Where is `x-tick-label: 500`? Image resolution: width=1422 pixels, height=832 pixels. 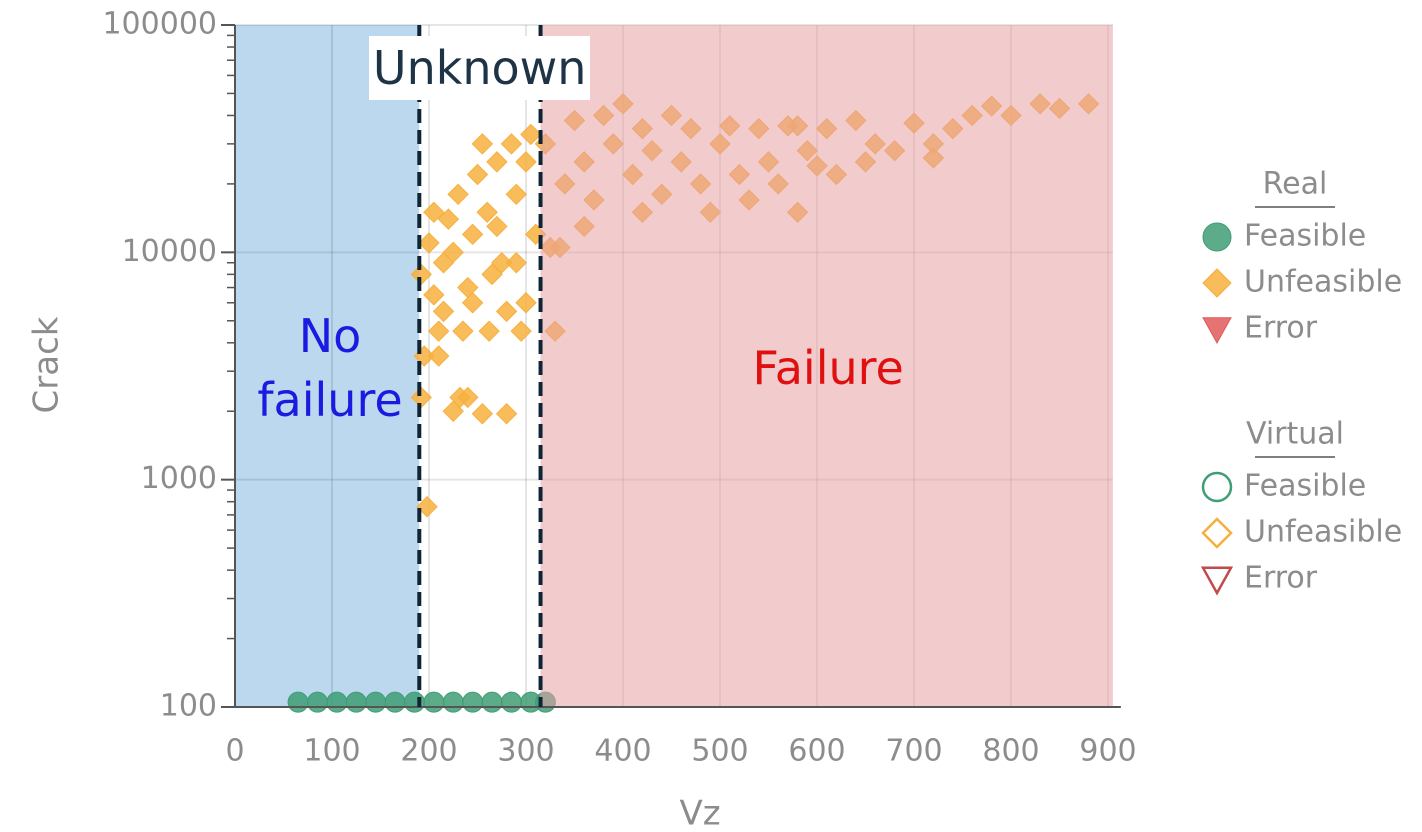
x-tick-label: 500 is located at coordinates (719, 751).